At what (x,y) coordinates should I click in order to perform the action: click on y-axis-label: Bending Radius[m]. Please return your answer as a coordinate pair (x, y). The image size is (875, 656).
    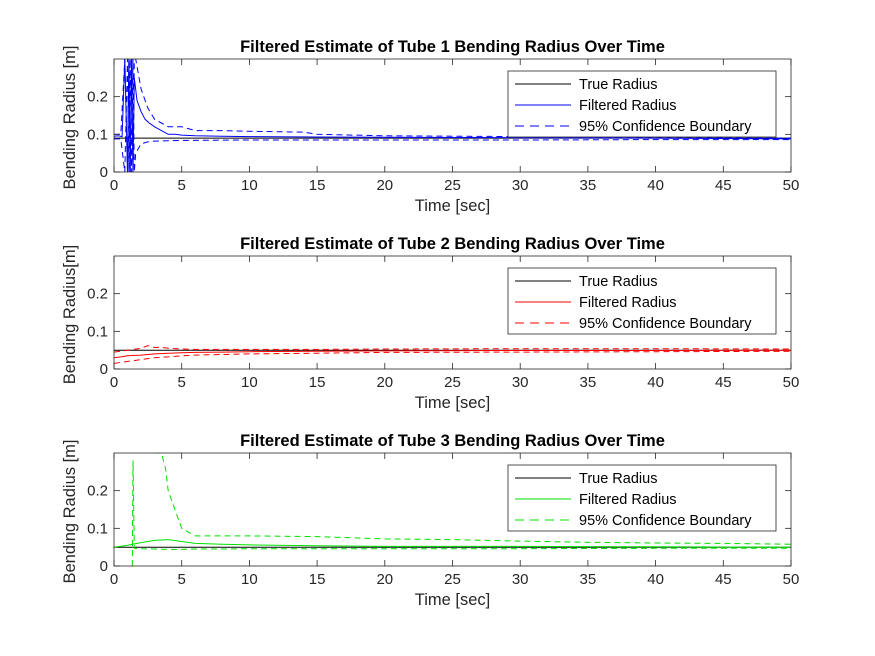
    Looking at the image, I should click on (70, 314).